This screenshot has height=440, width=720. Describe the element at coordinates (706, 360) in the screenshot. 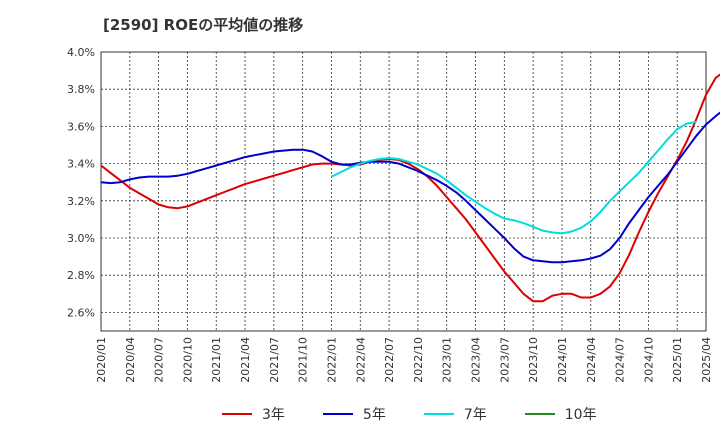

I see `x-tick-label: 2025/04` at that location.